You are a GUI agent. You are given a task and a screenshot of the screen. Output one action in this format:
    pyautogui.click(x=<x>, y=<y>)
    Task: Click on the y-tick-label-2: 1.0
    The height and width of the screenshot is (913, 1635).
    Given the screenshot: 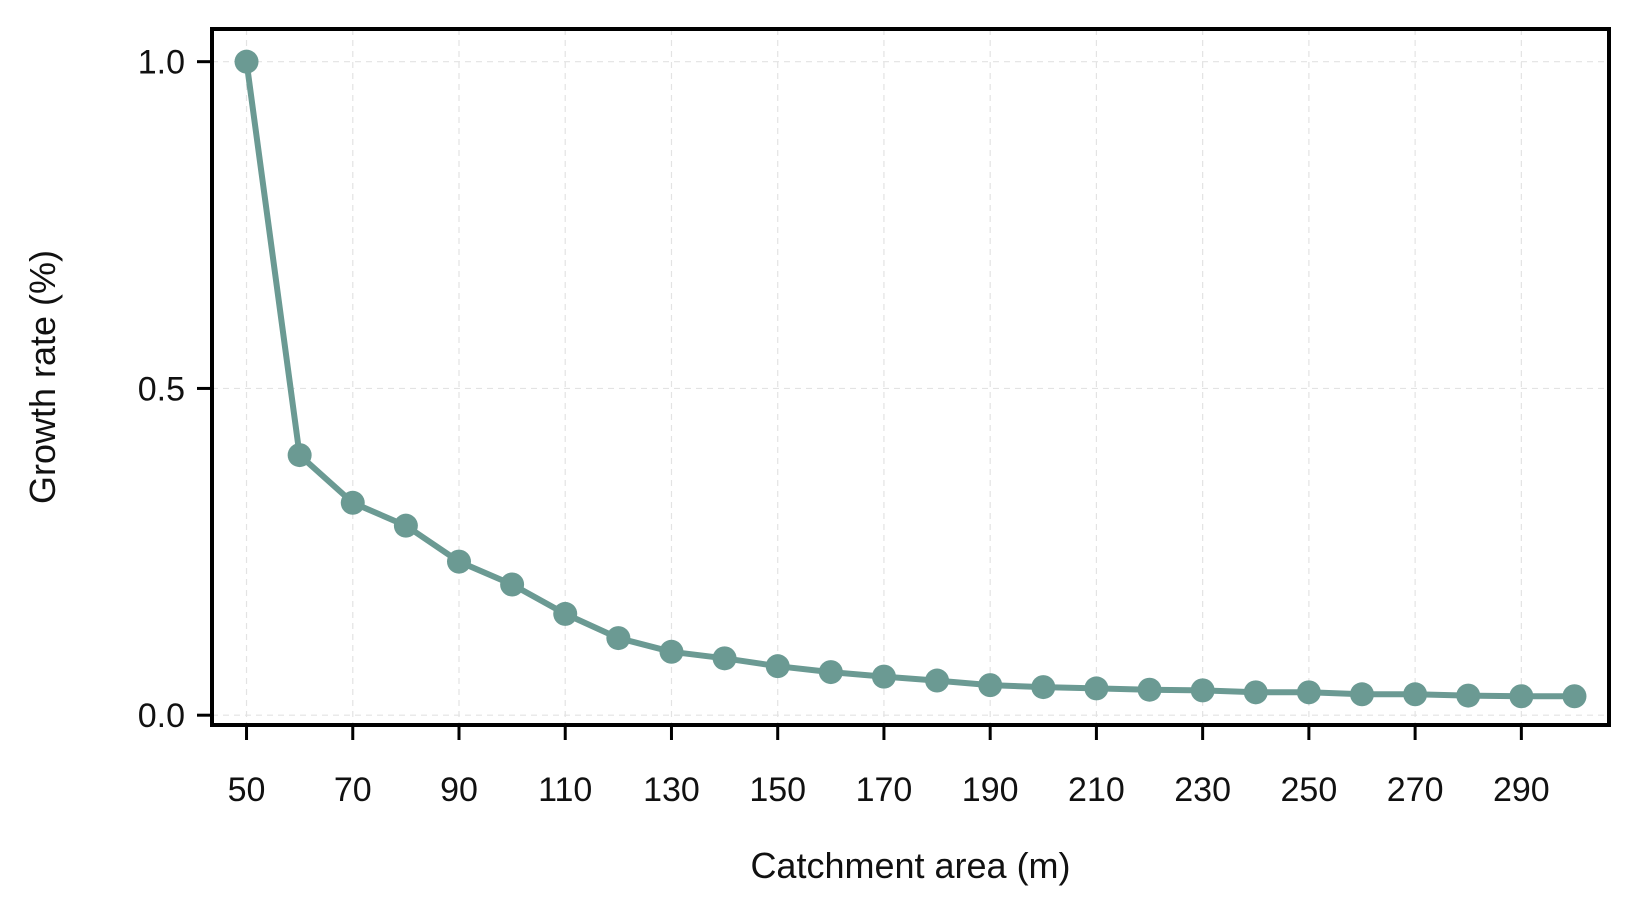 What is the action you would take?
    pyautogui.click(x=161, y=63)
    